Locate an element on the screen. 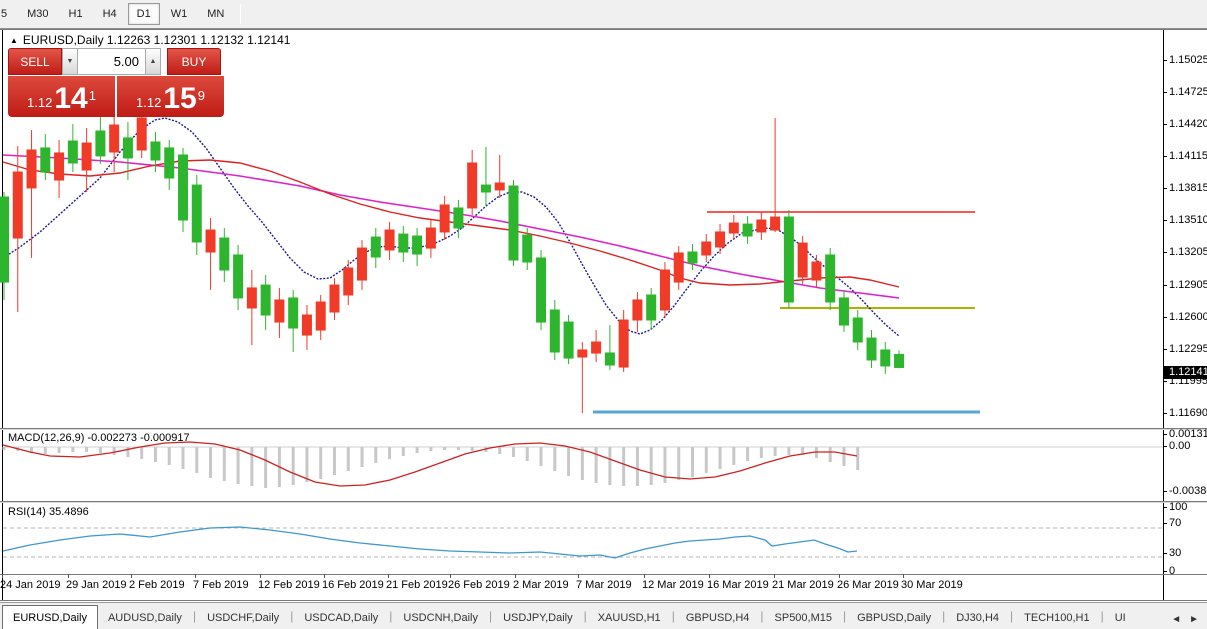 Image resolution: width=1207 pixels, height=629 pixels. tab-usdchf-daily: USDCHF,Daily is located at coordinates (243, 618).